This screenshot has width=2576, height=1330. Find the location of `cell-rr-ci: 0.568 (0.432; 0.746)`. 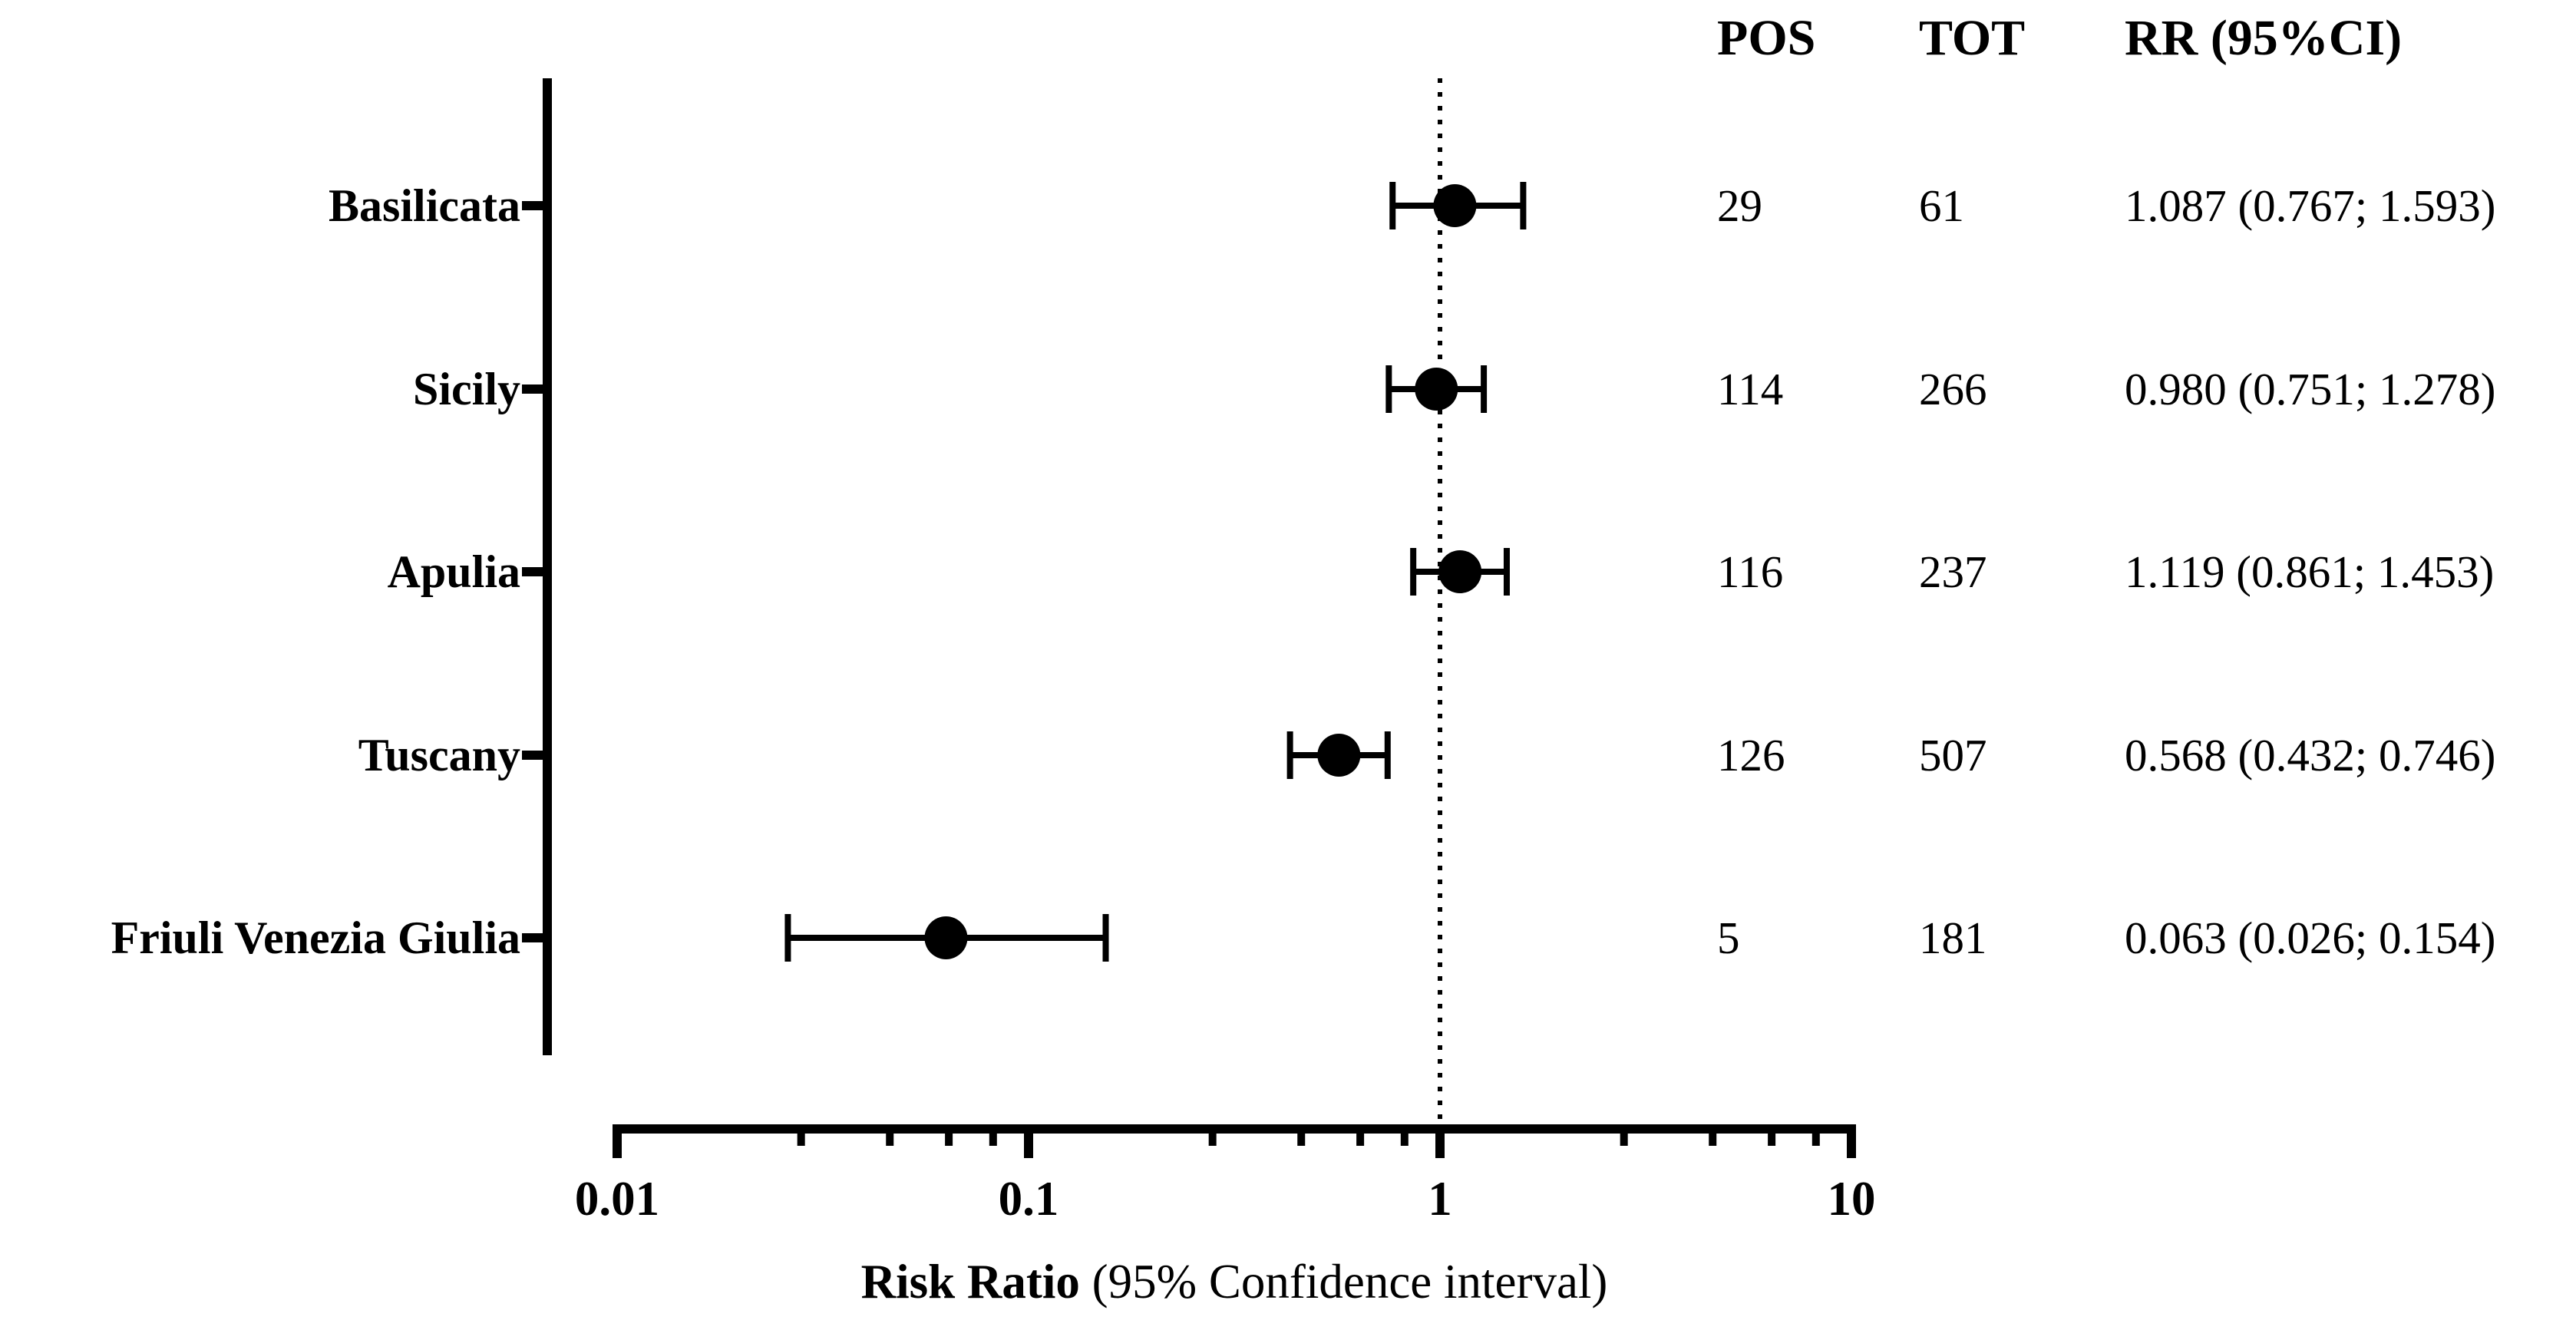

cell-rr-ci: 0.568 (0.432; 0.746) is located at coordinates (2310, 755).